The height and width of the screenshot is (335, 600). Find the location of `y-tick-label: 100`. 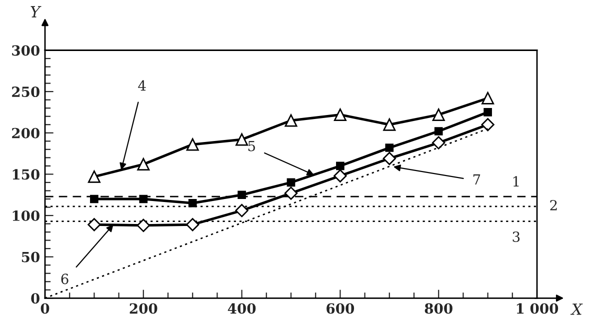

y-tick-label: 100 is located at coordinates (26, 215).